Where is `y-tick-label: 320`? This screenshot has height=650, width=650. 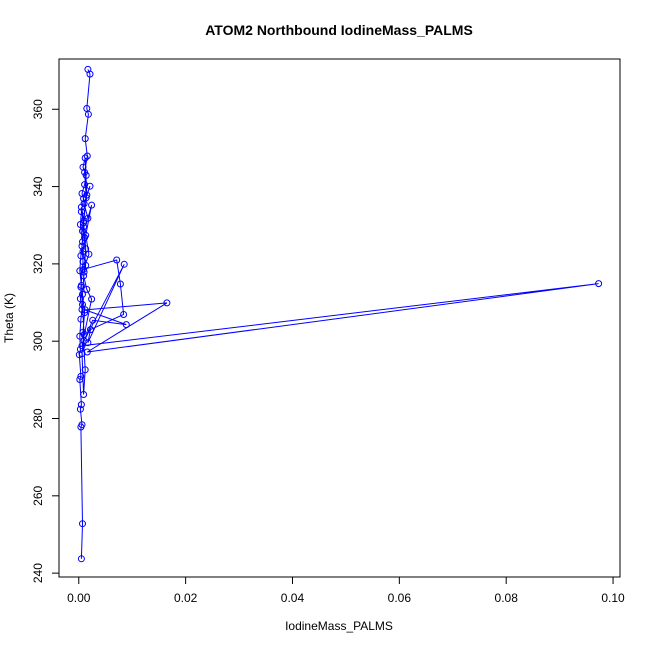
y-tick-label: 320 is located at coordinates (38, 264).